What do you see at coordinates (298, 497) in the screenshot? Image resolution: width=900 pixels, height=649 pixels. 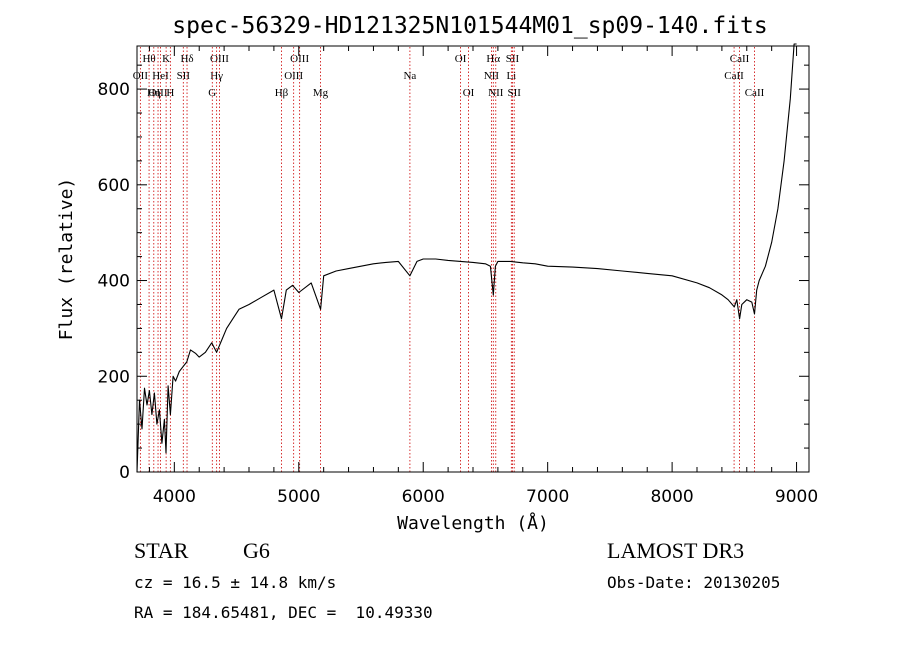 I see `x-tick-label: 5000` at bounding box center [298, 497].